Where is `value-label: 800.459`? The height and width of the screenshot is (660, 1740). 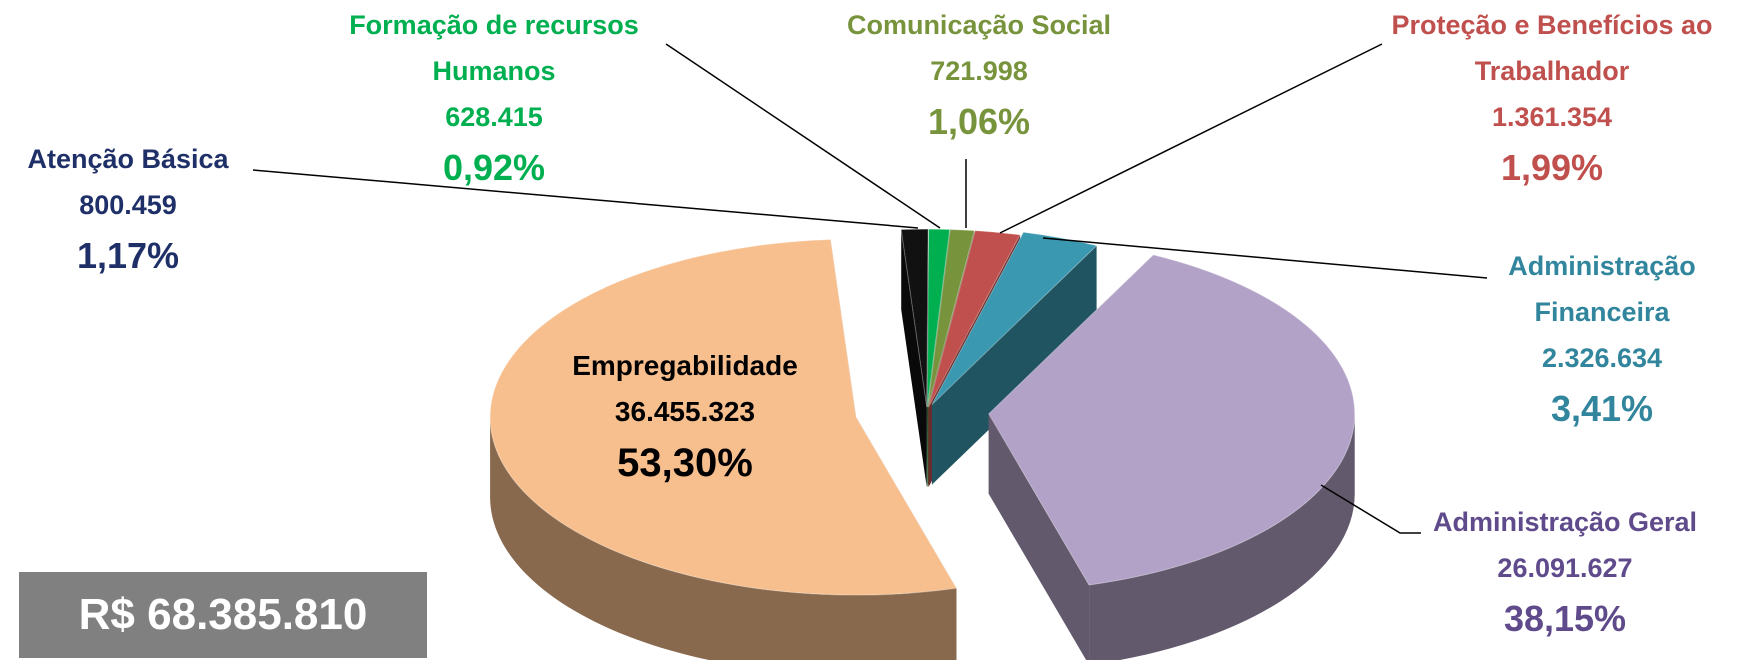 value-label: 800.459 is located at coordinates (128, 205).